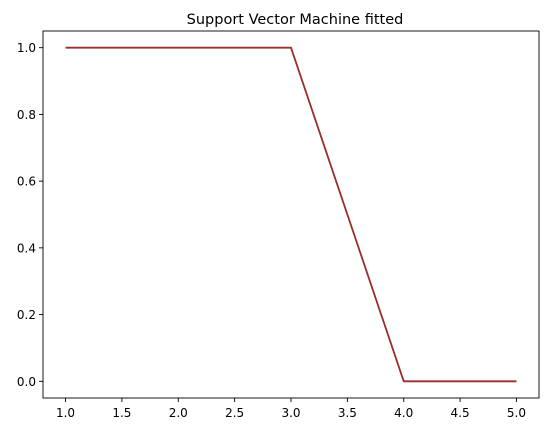 The width and height of the screenshot is (547, 435). What do you see at coordinates (121, 413) in the screenshot?
I see `x-tick-label: 1.5` at bounding box center [121, 413].